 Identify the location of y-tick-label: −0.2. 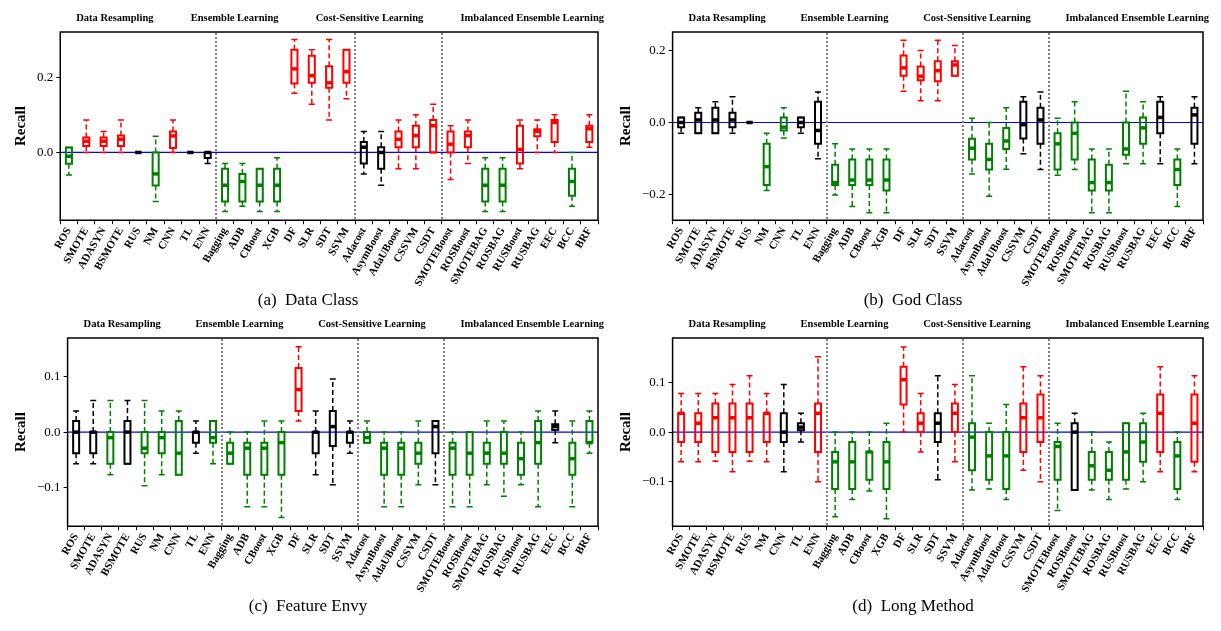
(653, 194).